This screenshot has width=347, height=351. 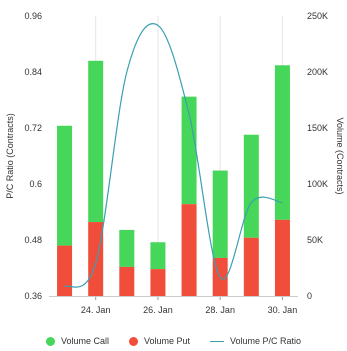 I want to click on legend-ratio-label: Volume P/C Ratio, so click(x=266, y=341).